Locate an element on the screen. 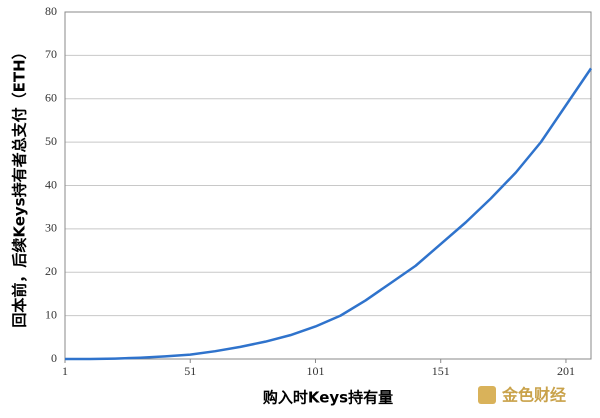 Image resolution: width=600 pixels, height=418 pixels. y-tick-label: 80 is located at coordinates (51, 11).